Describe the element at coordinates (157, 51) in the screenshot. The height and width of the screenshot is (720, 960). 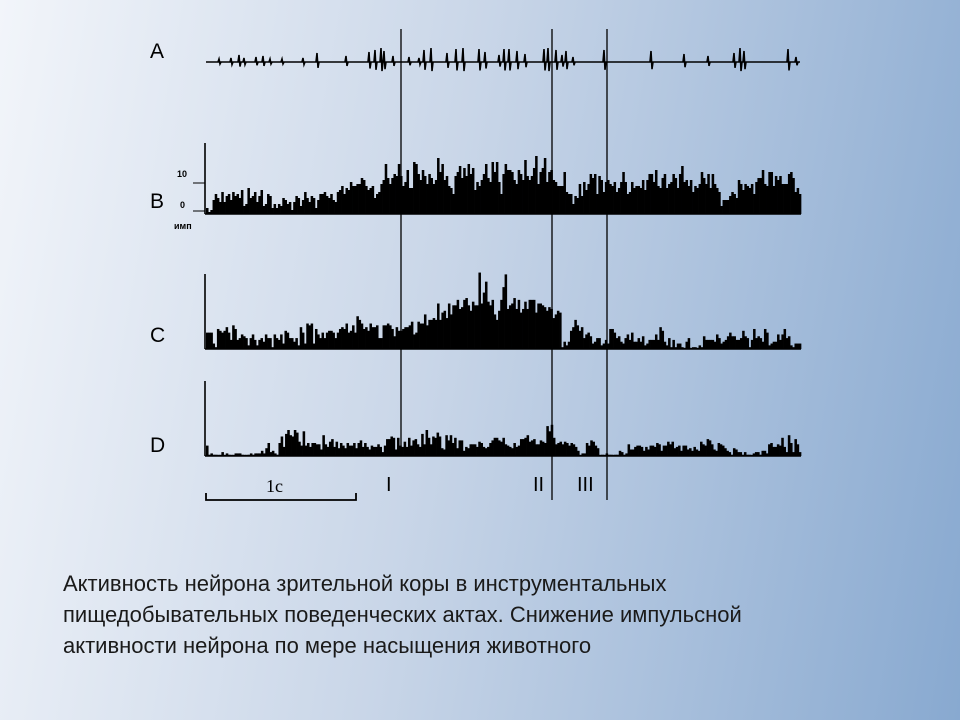
I see `panel-label-a: A` at that location.